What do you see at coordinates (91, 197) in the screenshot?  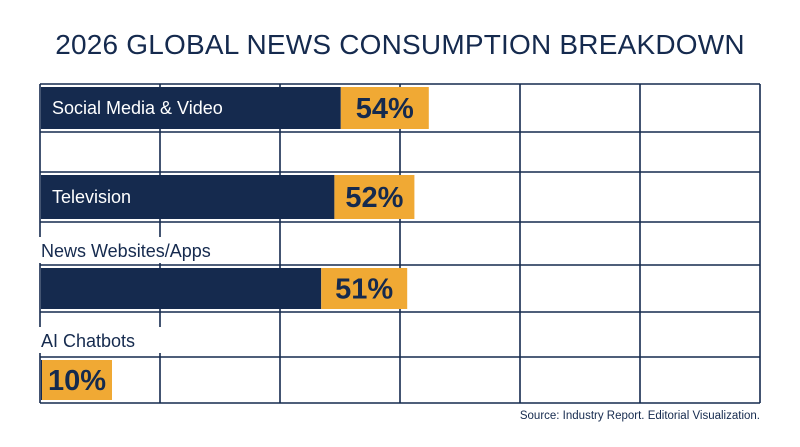 I see `category-label: Television` at bounding box center [91, 197].